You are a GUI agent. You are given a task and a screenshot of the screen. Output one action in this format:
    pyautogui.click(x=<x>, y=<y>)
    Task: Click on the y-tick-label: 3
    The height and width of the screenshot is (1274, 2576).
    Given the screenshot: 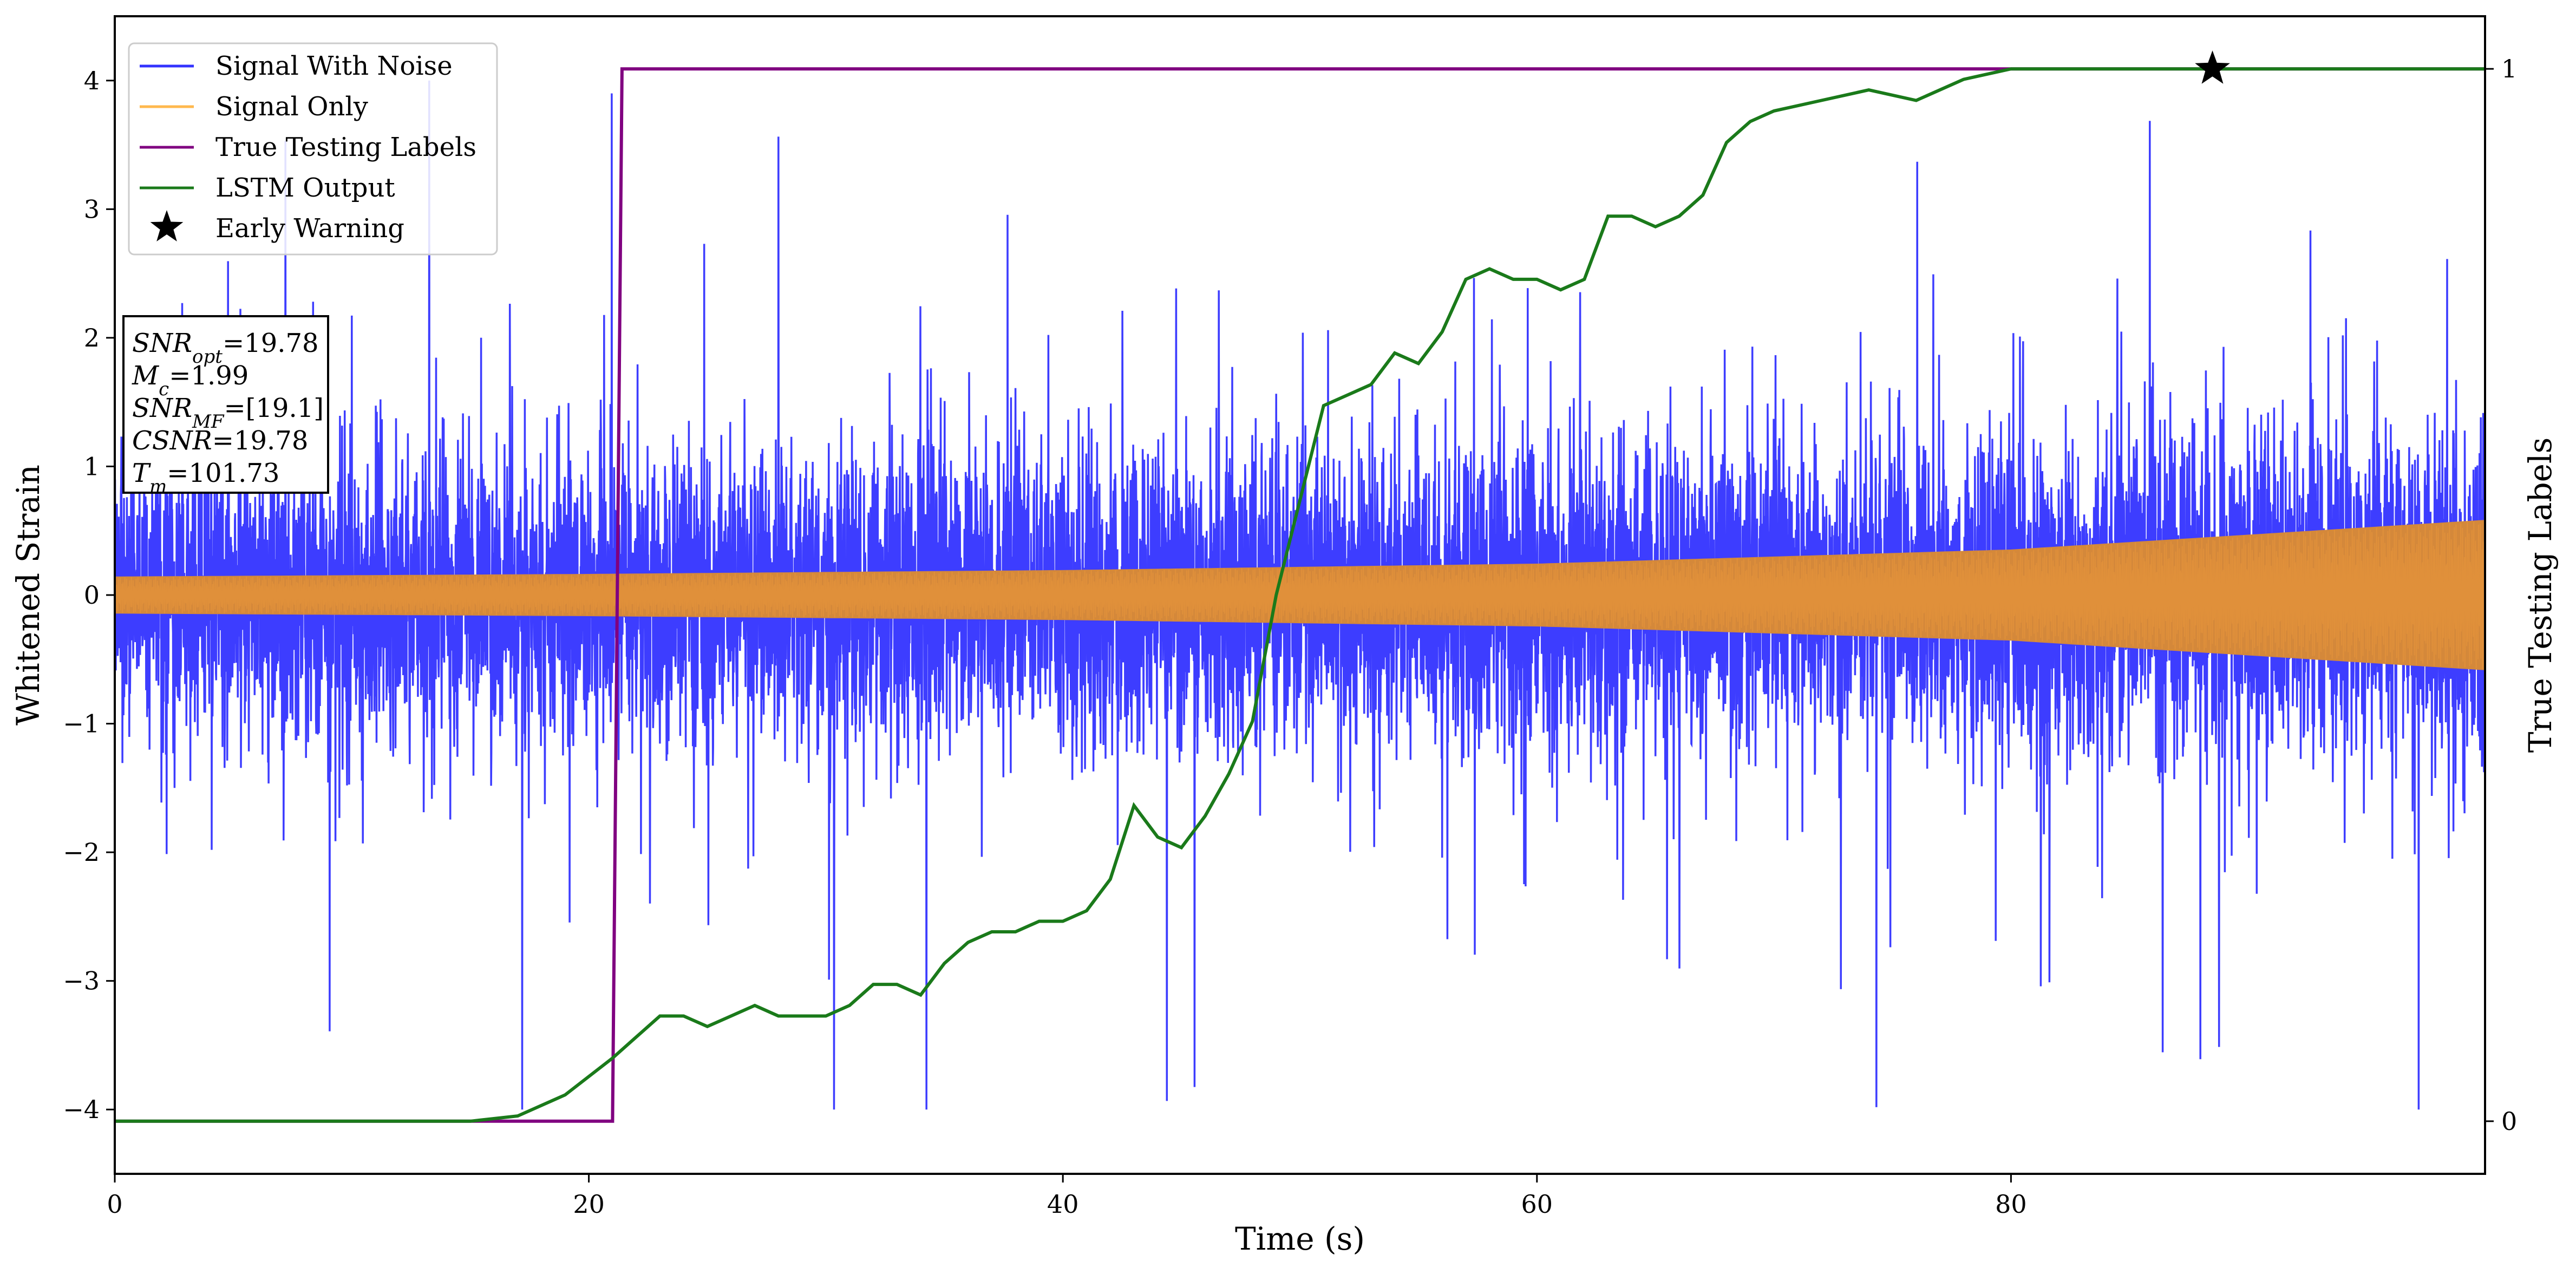 What is the action you would take?
    pyautogui.click(x=92, y=209)
    